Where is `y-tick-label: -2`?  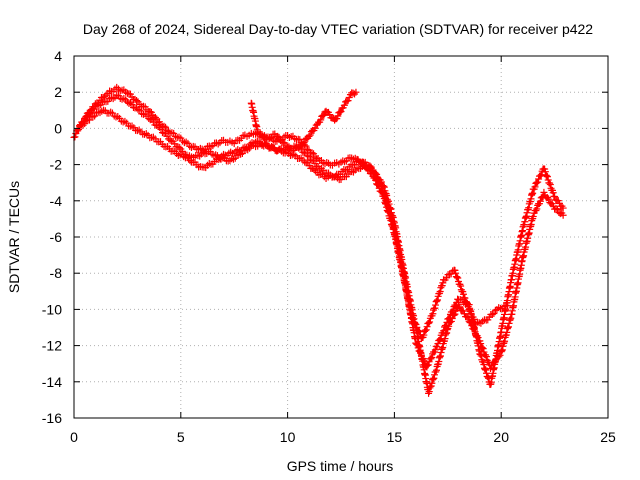 y-tick-label: -2 is located at coordinates (56, 165).